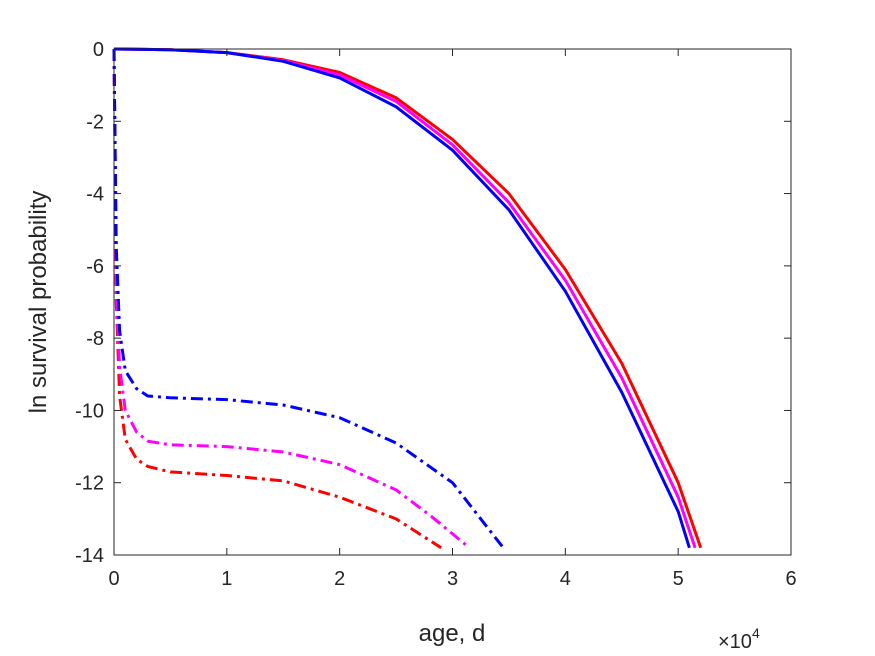 This screenshot has height=656, width=875. Describe the element at coordinates (98, 50) in the screenshot. I see `y-tick-label: 0` at that location.